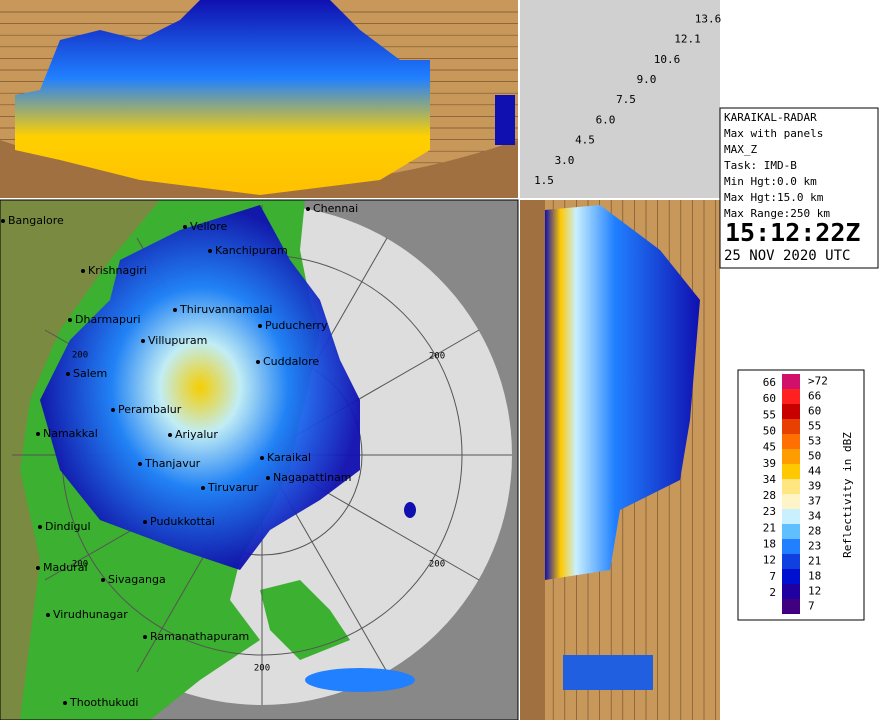  Describe the element at coordinates (769, 511) in the screenshot. I see `legend-left-label: 23` at that location.